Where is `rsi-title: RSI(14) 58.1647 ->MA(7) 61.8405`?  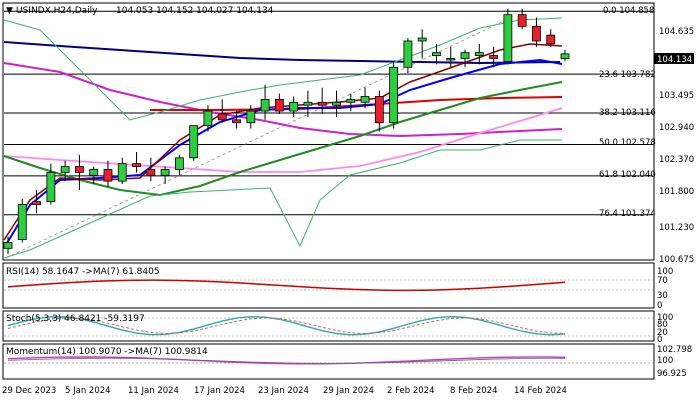 rsi-title: RSI(14) 58.1647 ->MA(7) 61.8405 is located at coordinates (83, 272).